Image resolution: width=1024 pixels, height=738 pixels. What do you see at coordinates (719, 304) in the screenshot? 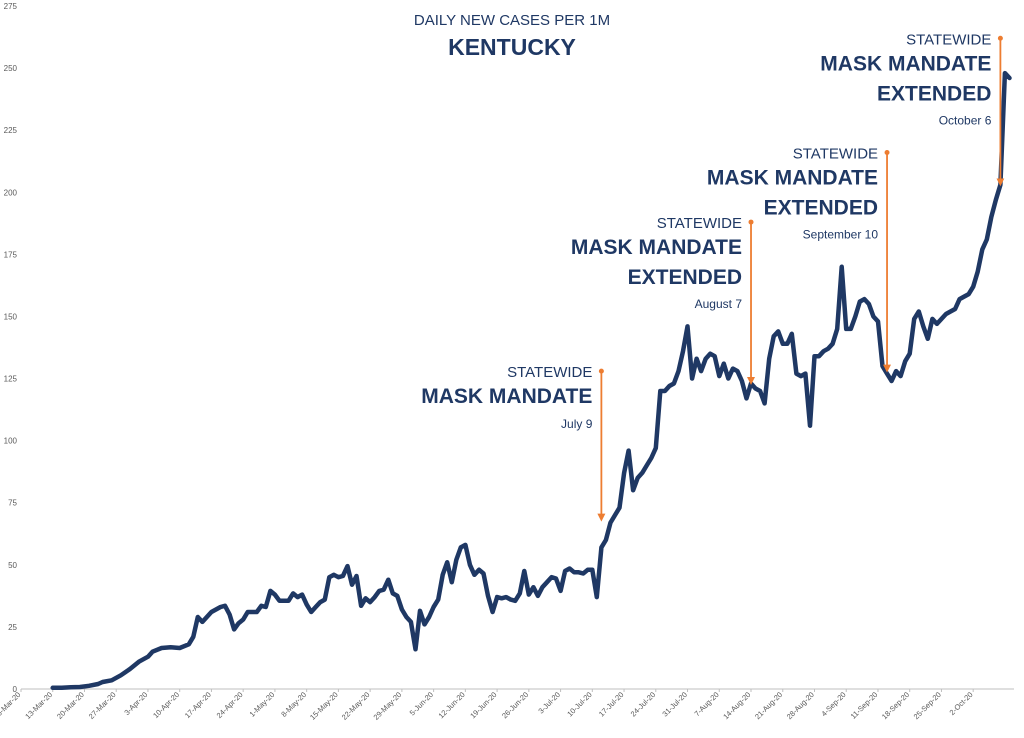
I see `annotation-date: August 7` at bounding box center [719, 304].